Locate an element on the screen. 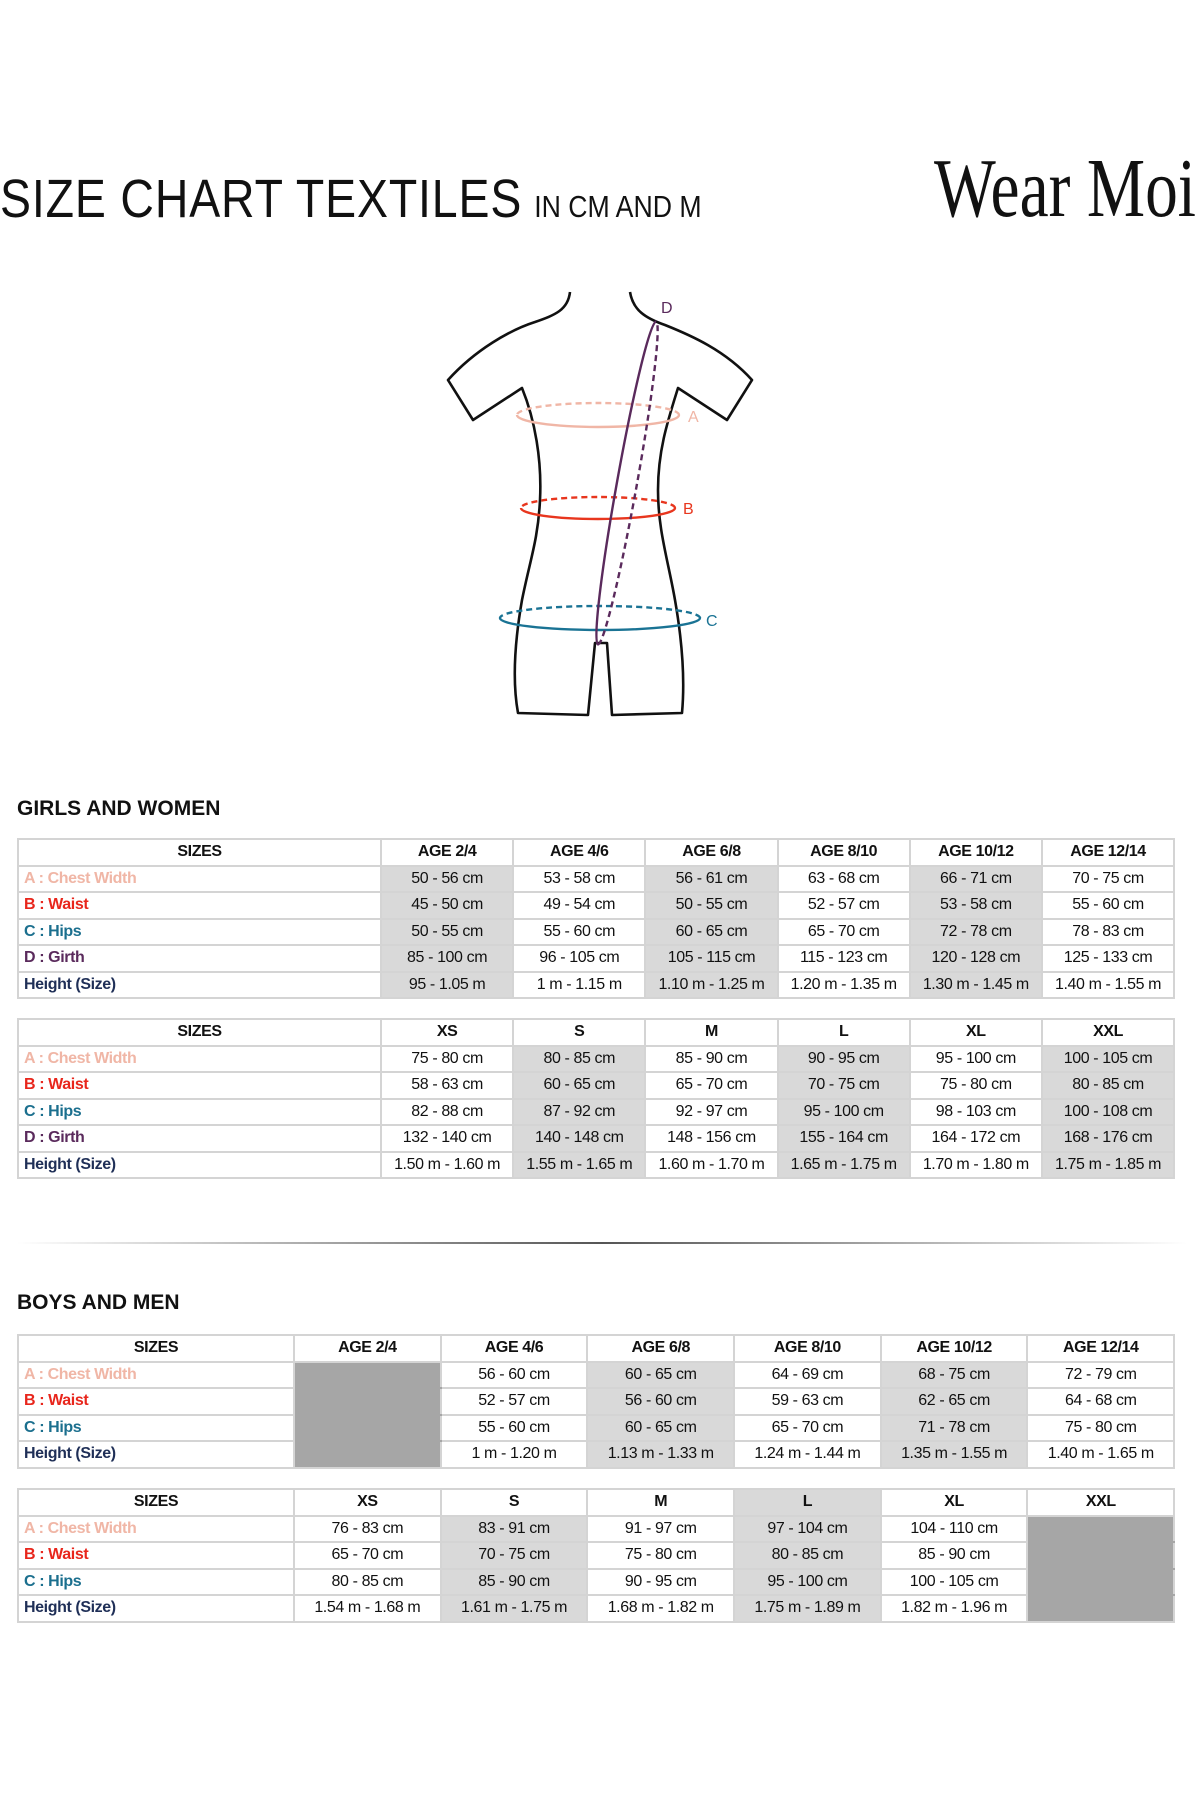 The width and height of the screenshot is (1200, 1800). title-main: SIZE CHART TEXTILES is located at coordinates (261, 199).